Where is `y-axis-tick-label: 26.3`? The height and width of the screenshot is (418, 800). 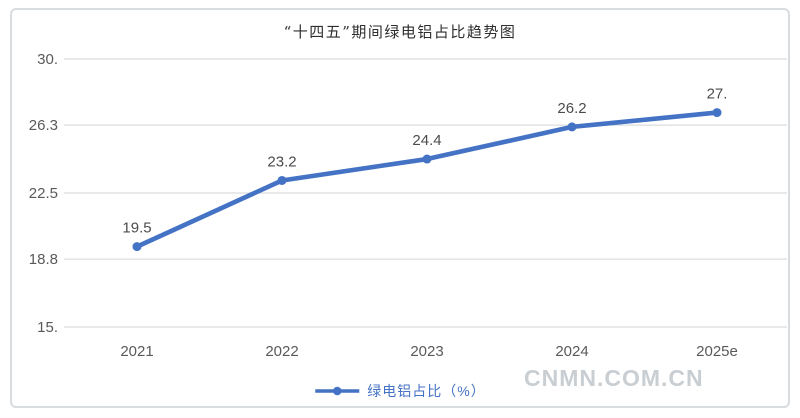 y-axis-tick-label: 26.3 is located at coordinates (43, 125).